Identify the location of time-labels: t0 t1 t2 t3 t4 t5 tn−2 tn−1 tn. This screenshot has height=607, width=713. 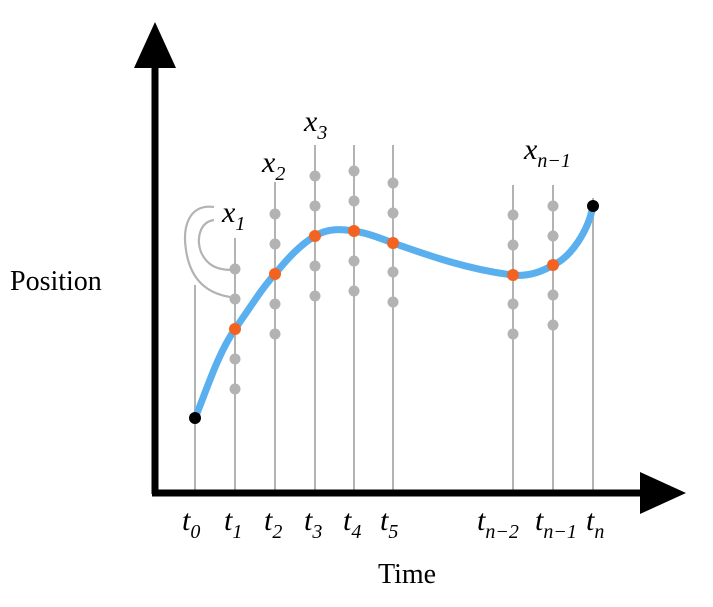
(393, 523).